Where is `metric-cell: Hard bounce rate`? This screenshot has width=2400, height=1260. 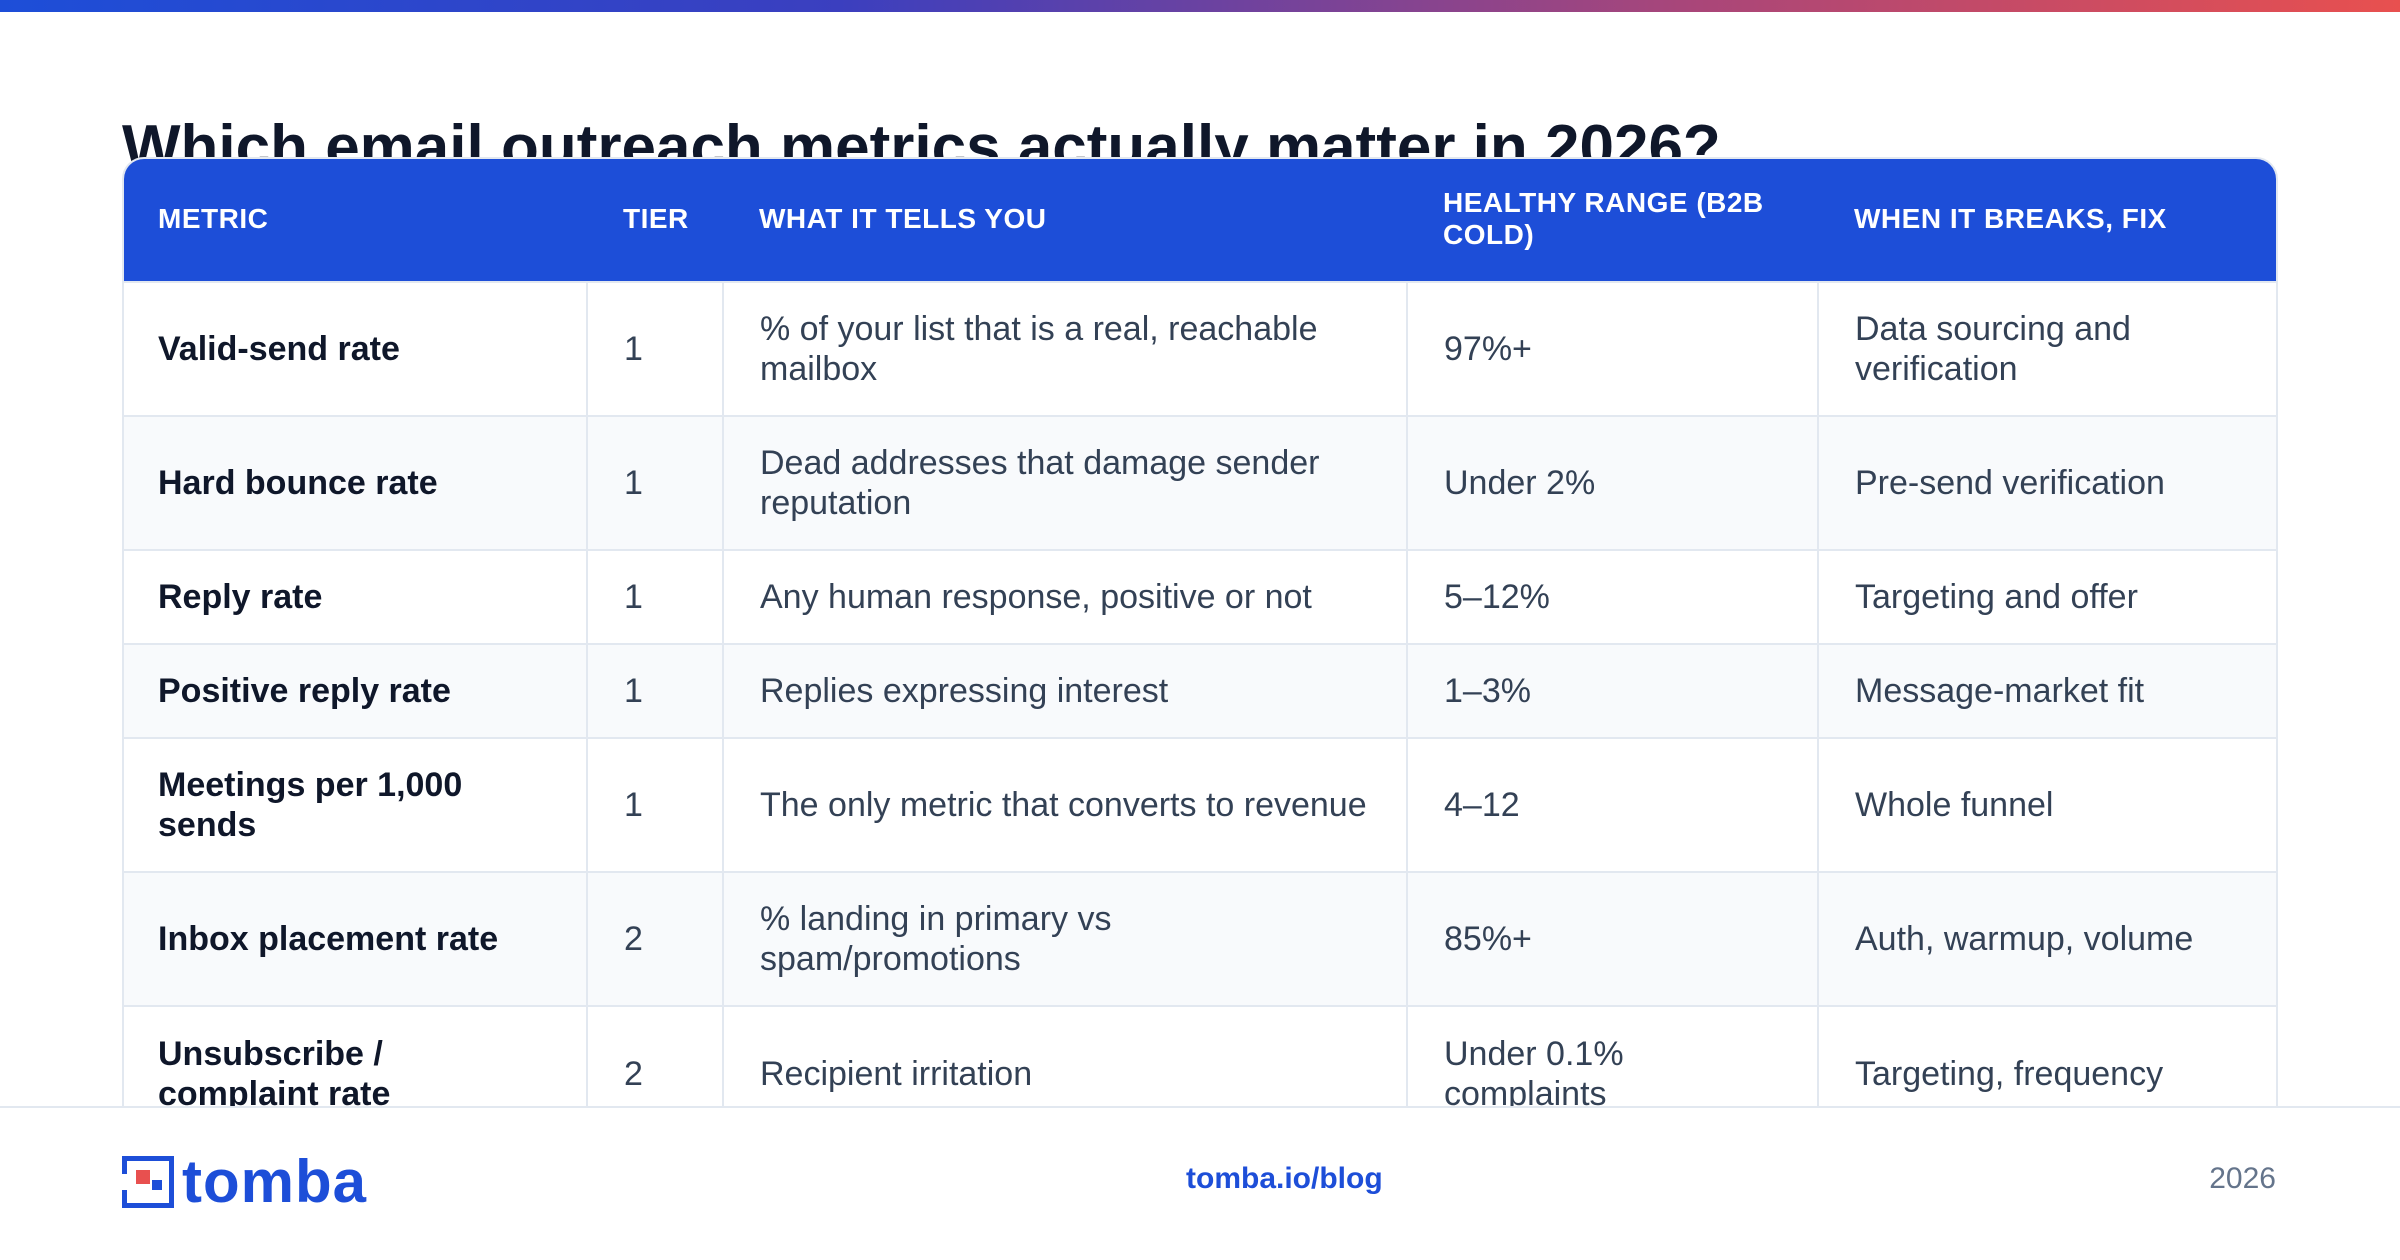
metric-cell: Hard bounce rate is located at coordinates (356, 482).